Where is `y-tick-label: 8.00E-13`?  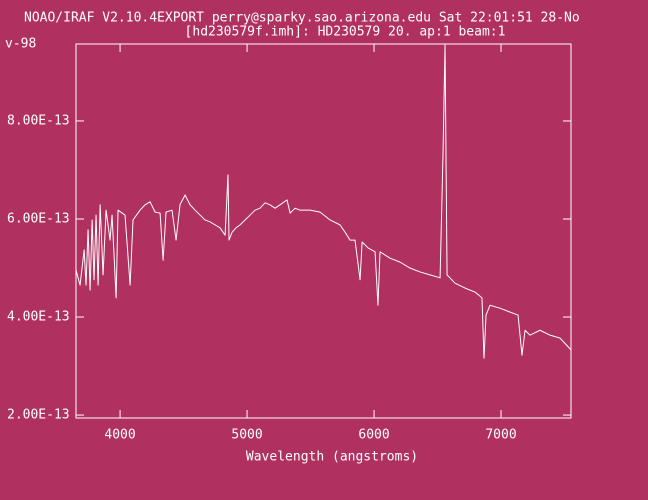 y-tick-label: 8.00E-13 is located at coordinates (38, 120).